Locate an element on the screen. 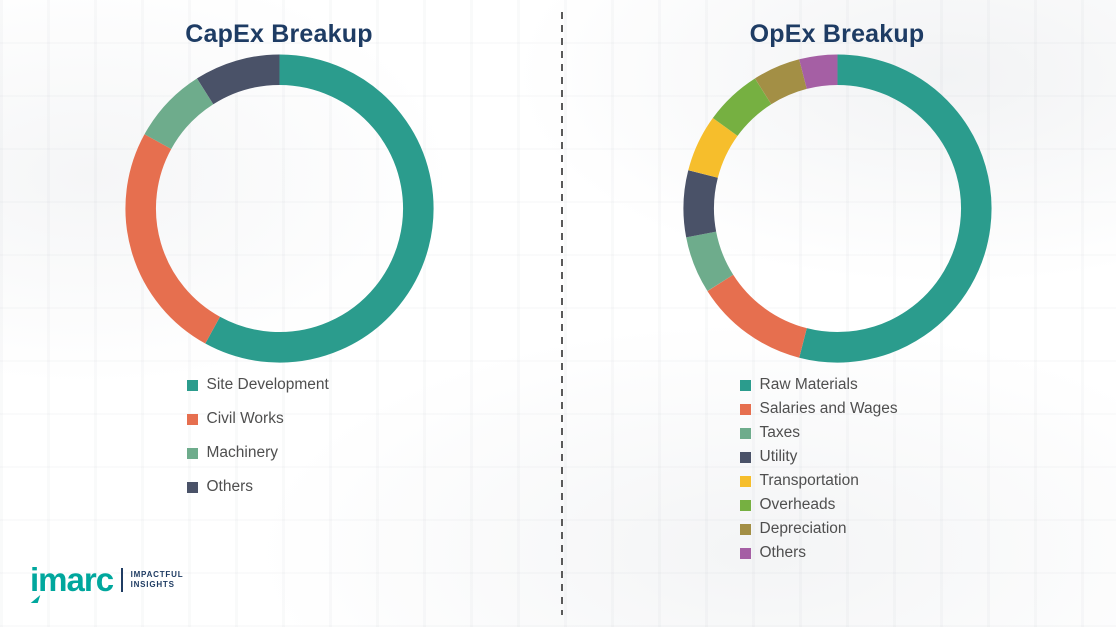 The height and width of the screenshot is (627, 1116). tagline-insights: INSIGHTS is located at coordinates (152, 584).